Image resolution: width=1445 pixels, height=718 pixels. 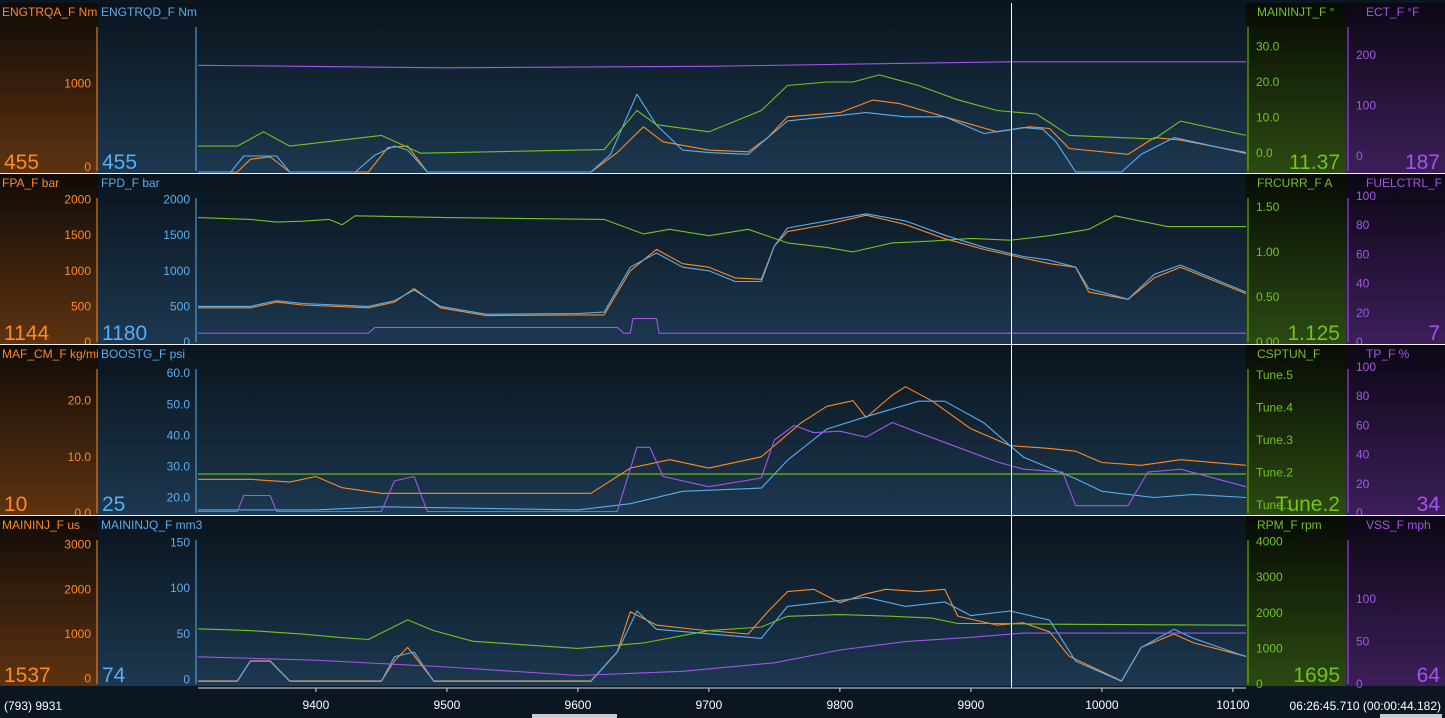 What do you see at coordinates (1429, 504) in the screenshot?
I see `current-value-readout: 34` at bounding box center [1429, 504].